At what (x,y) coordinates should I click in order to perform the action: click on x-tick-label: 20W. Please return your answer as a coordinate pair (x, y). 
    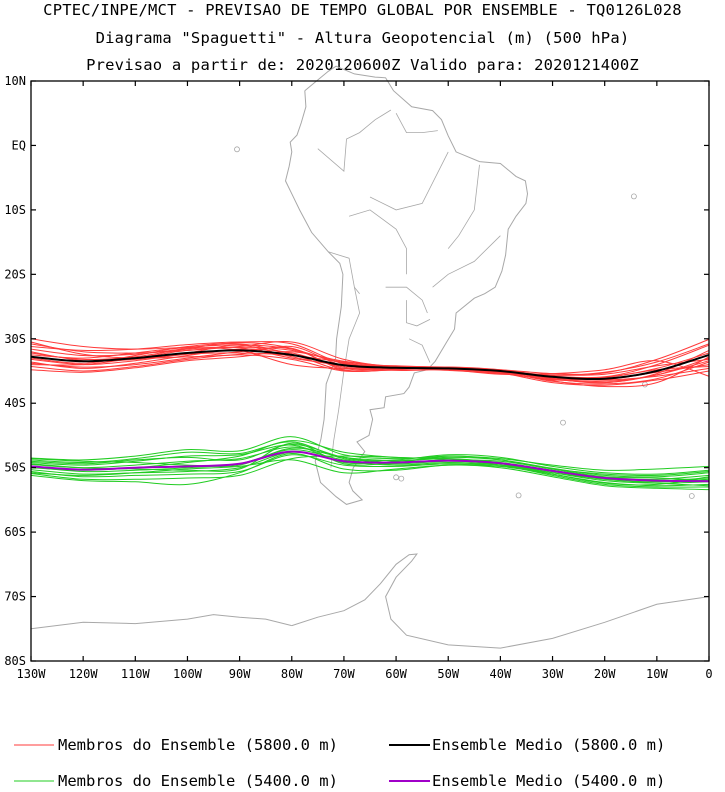
    Looking at the image, I should click on (605, 674).